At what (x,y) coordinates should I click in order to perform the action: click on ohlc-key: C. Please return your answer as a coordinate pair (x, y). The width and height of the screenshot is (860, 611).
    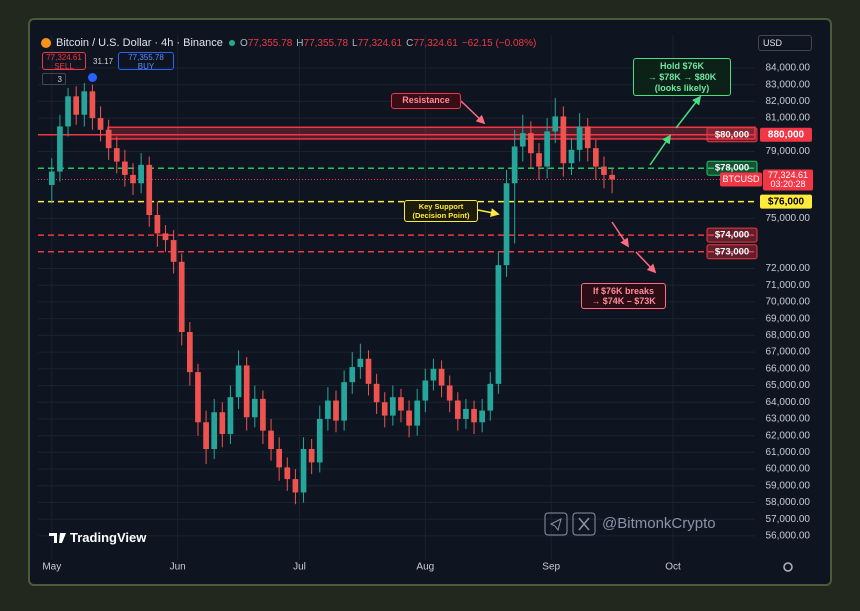
    Looking at the image, I should click on (410, 43).